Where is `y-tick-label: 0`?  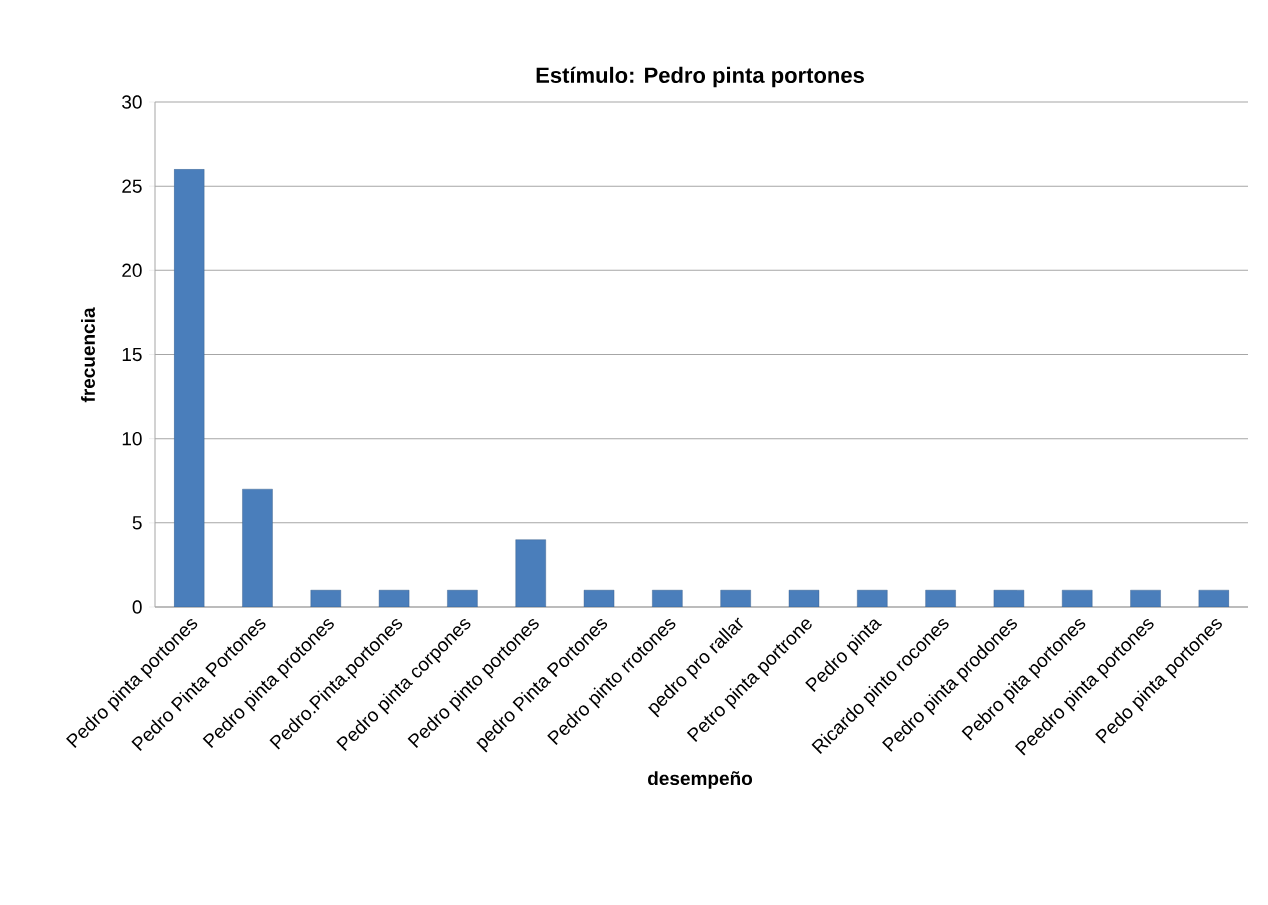 y-tick-label: 0 is located at coordinates (137, 607).